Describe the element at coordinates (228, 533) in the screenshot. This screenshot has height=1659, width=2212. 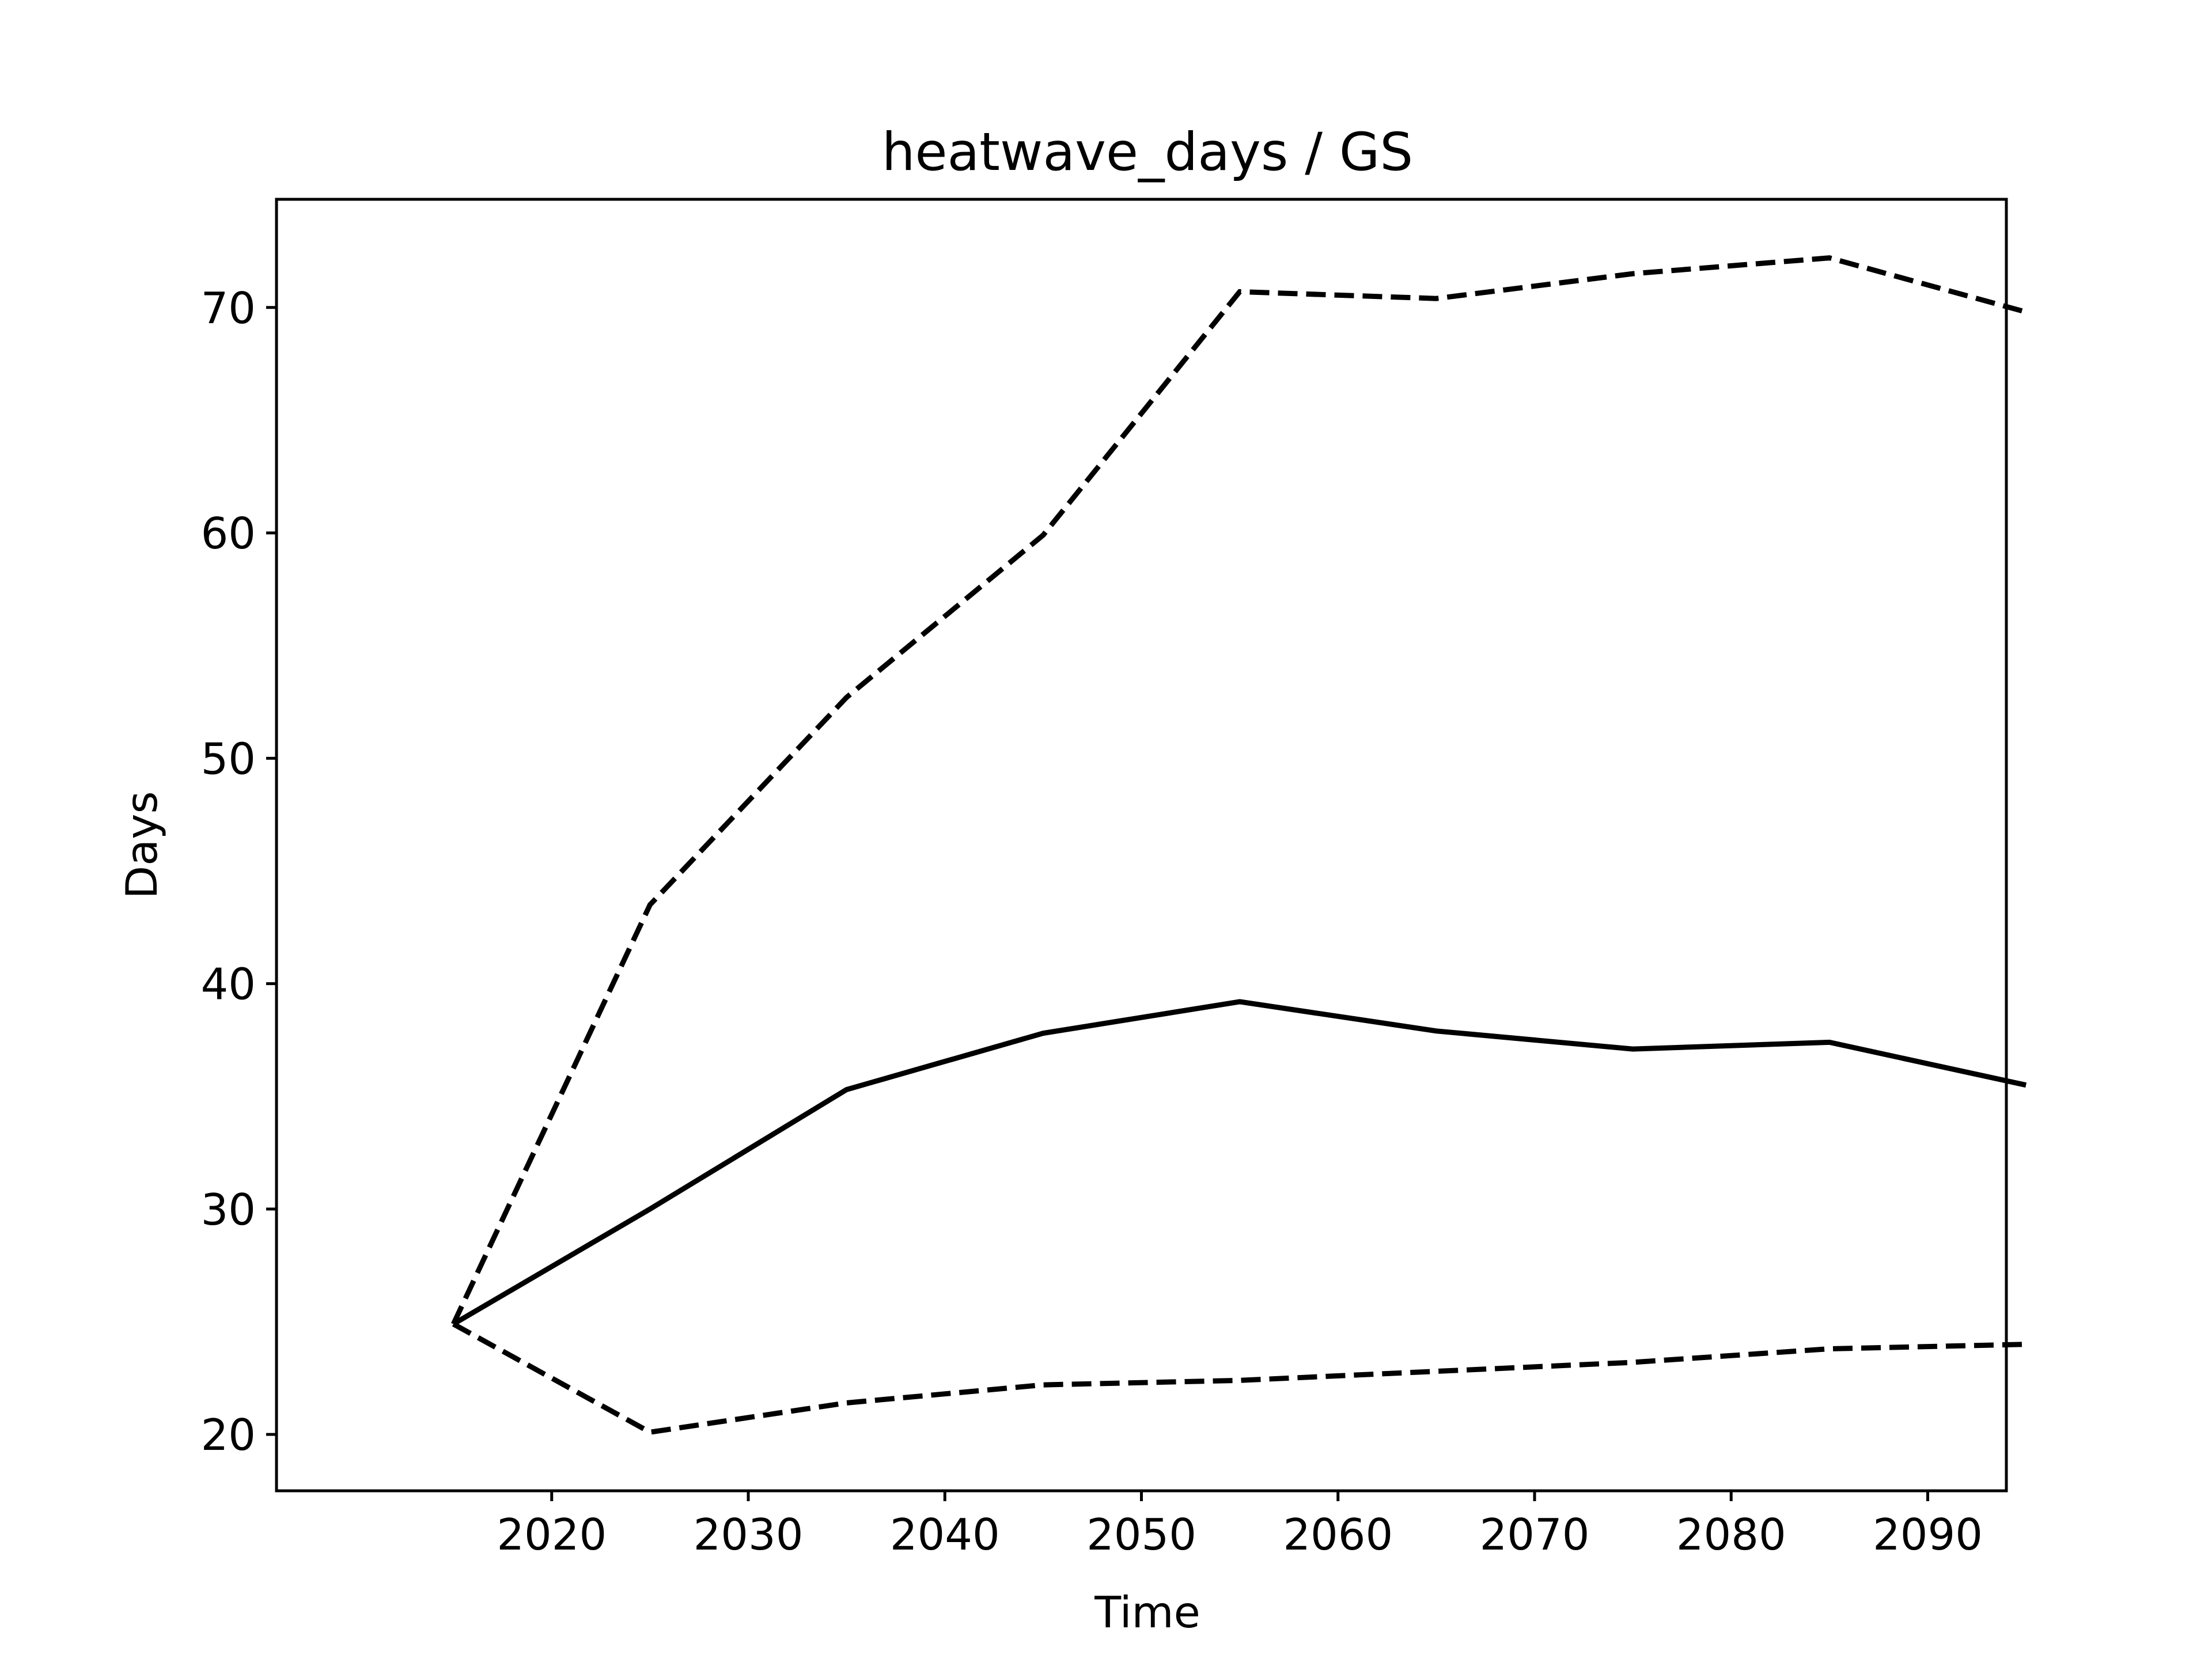
I see `y-tick-label: 60` at that location.